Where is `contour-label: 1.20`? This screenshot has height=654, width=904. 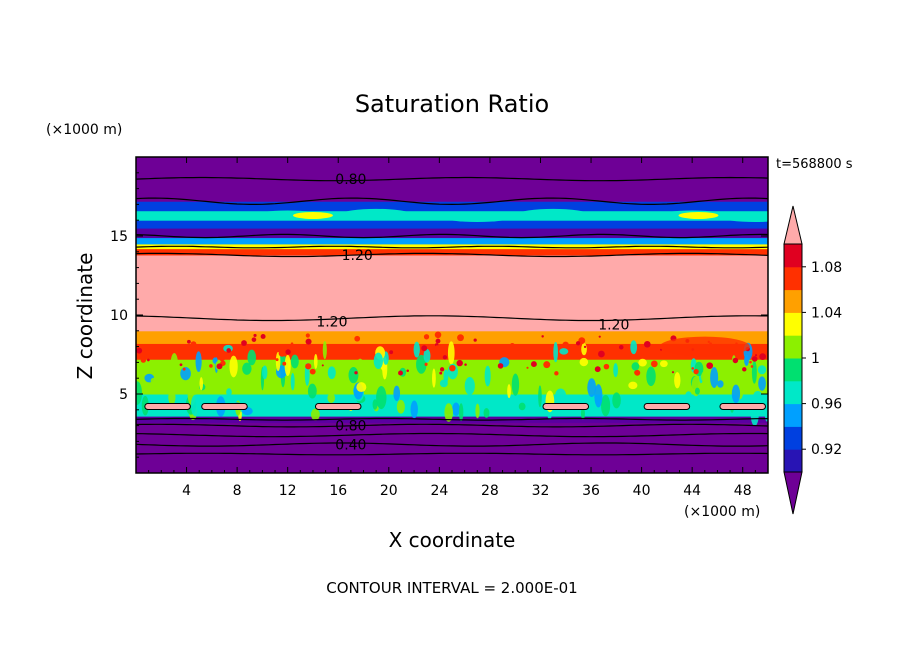
contour-label: 1.20 is located at coordinates (331, 322).